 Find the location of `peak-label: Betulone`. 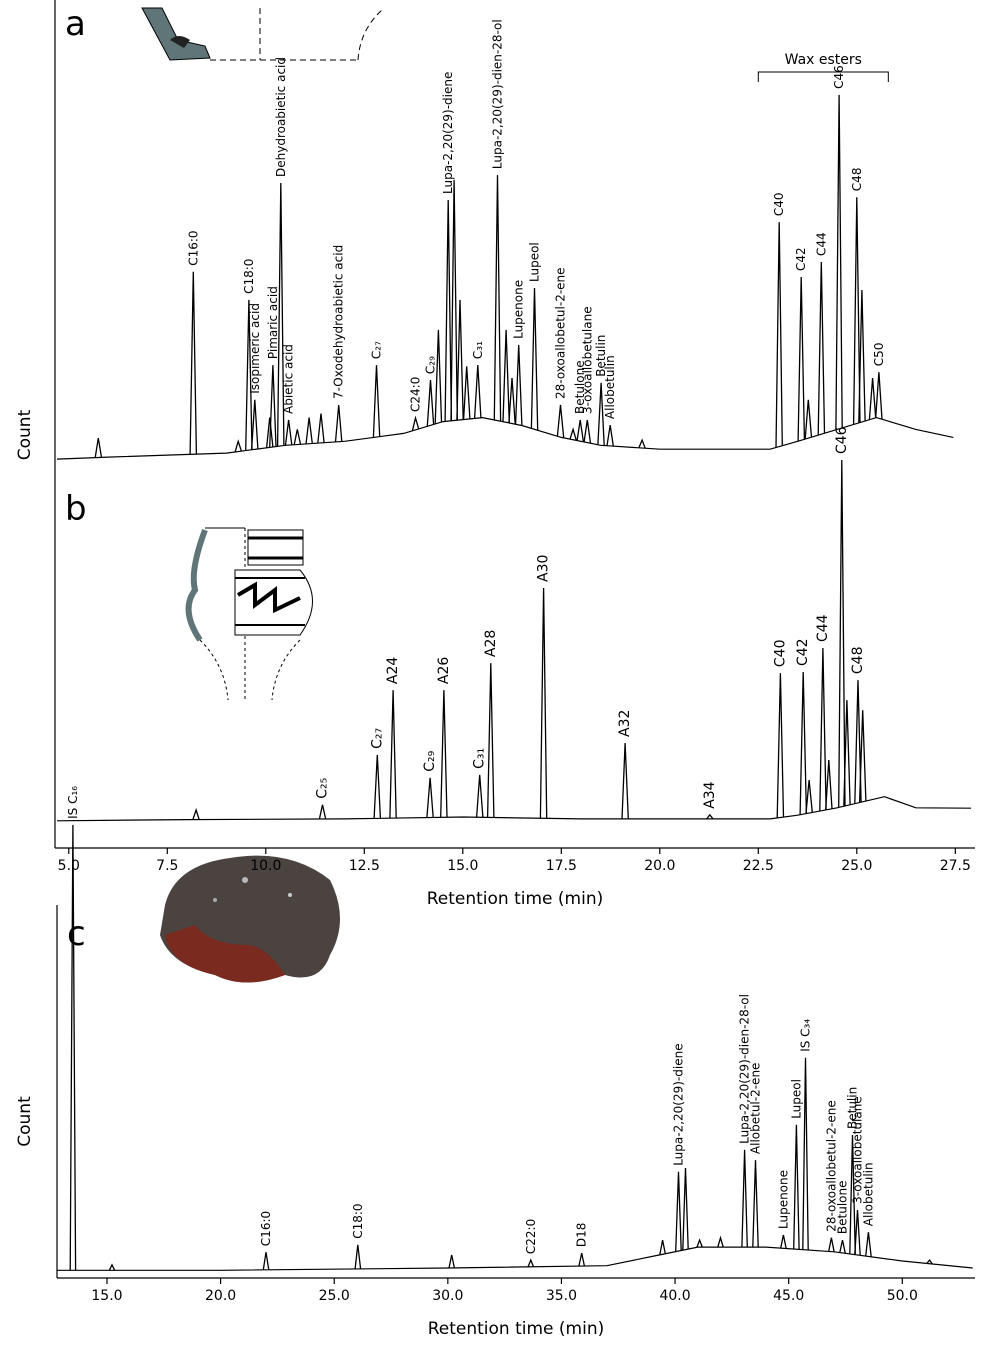

peak-label: Betulone is located at coordinates (843, 1208).